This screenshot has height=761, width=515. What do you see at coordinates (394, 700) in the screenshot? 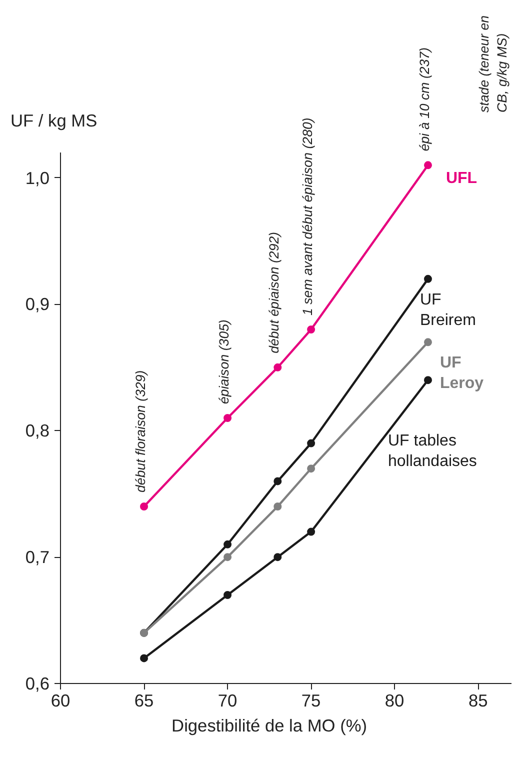
I see `x-tick-label: 80` at bounding box center [394, 700].